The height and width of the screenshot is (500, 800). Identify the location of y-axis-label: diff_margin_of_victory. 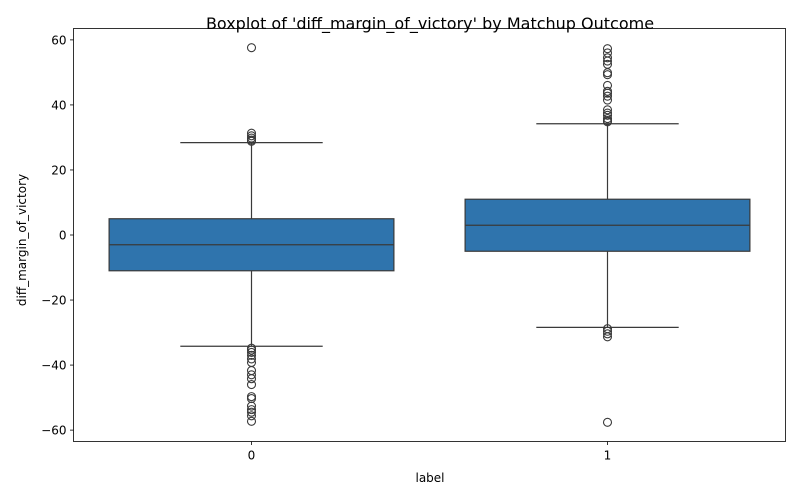
(22, 240).